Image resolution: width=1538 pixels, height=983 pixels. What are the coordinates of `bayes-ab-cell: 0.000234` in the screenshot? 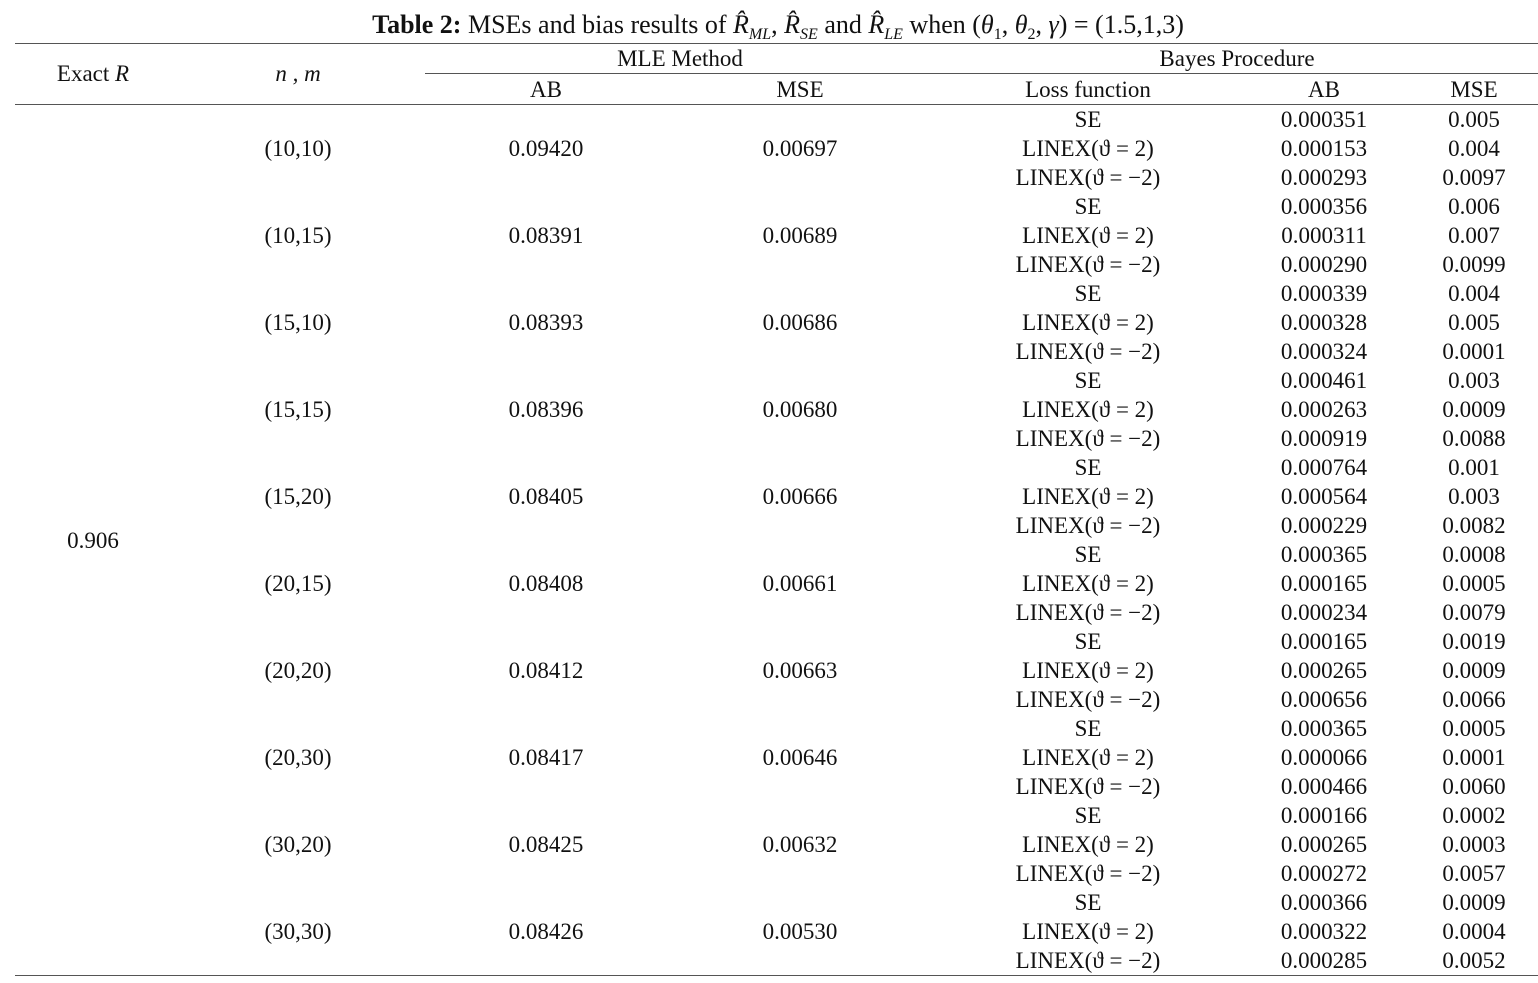 It's located at (1324, 612).